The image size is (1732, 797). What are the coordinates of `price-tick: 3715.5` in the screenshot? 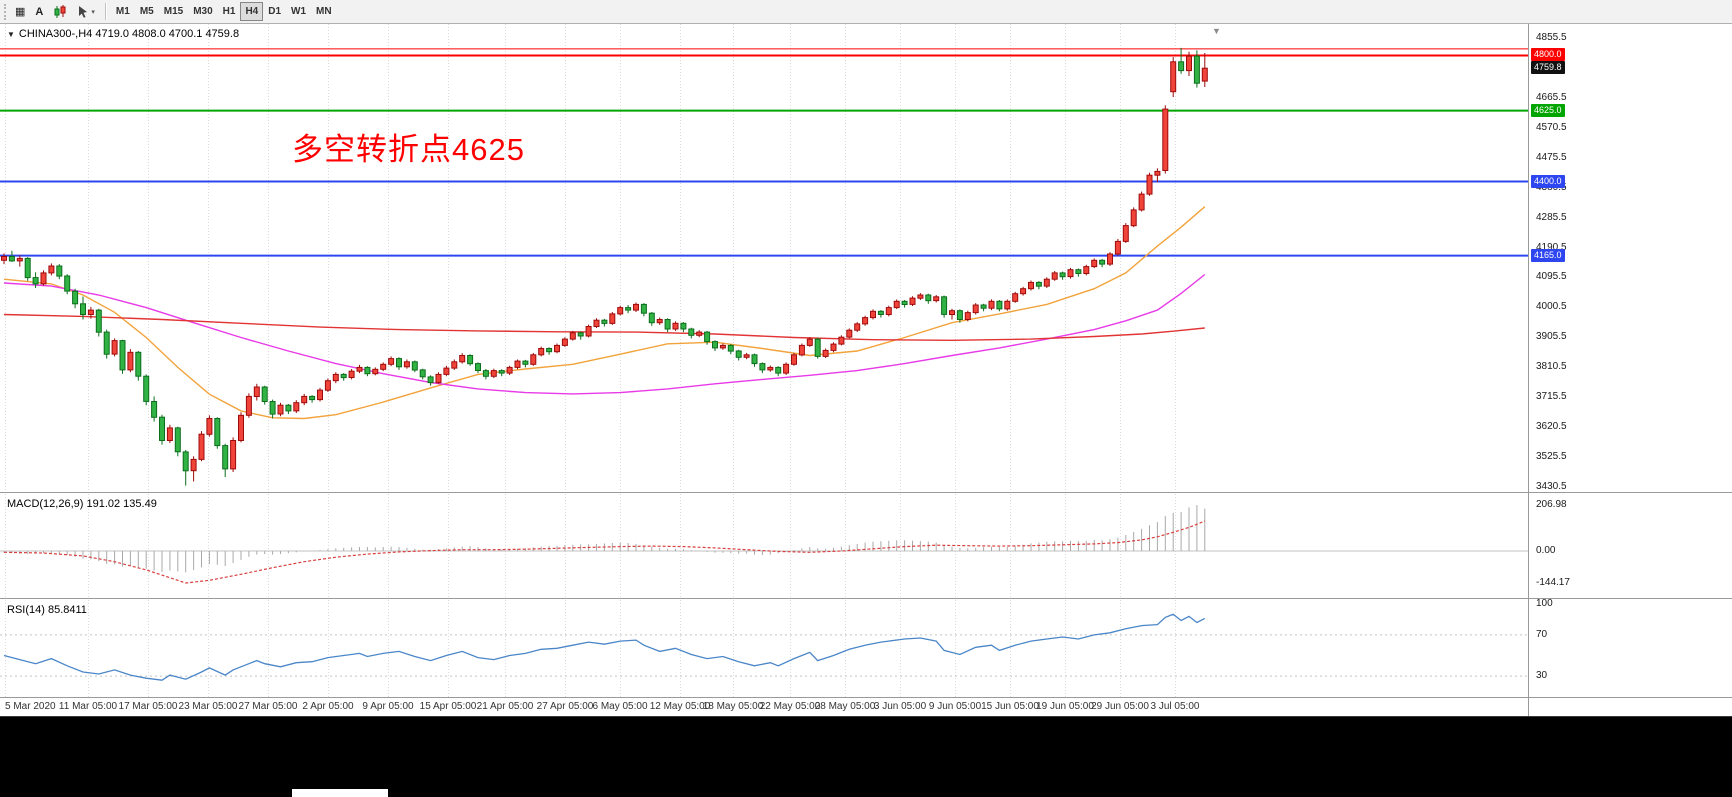 It's located at (1551, 397).